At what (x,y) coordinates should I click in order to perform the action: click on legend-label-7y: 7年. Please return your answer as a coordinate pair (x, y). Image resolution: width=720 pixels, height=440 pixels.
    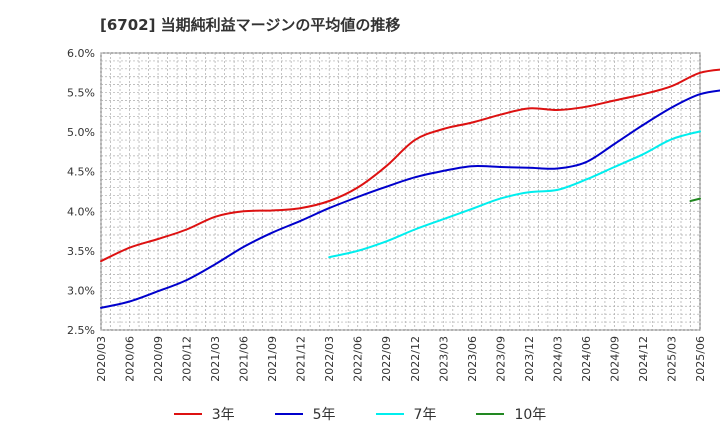
    Looking at the image, I should click on (425, 415).